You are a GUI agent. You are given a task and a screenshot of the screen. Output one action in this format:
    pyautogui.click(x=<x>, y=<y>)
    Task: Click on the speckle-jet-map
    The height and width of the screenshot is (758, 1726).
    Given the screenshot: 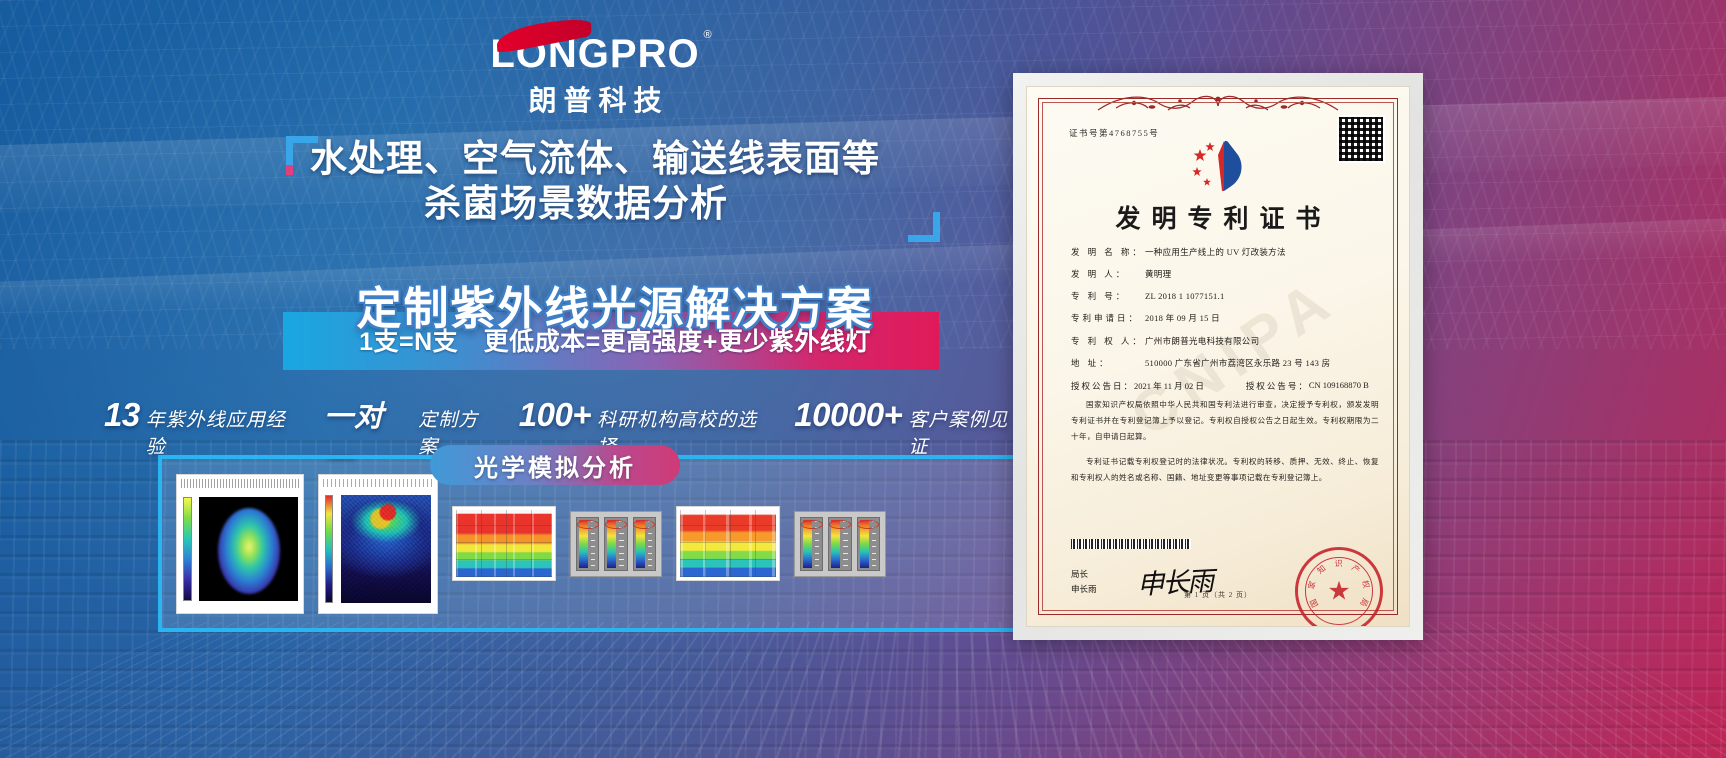 What is the action you would take?
    pyautogui.click(x=378, y=543)
    